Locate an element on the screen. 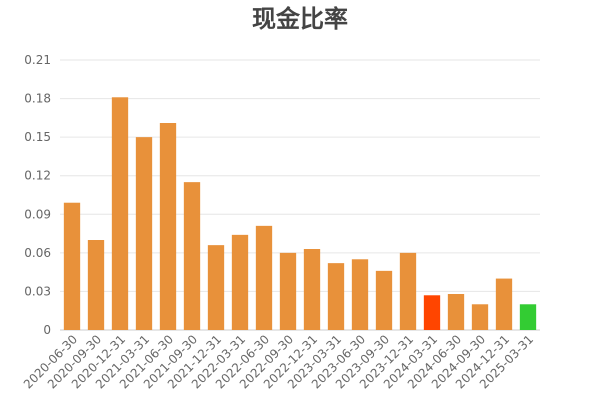 This screenshot has height=400, width=600. y-tick-label: 0 is located at coordinates (47, 330).